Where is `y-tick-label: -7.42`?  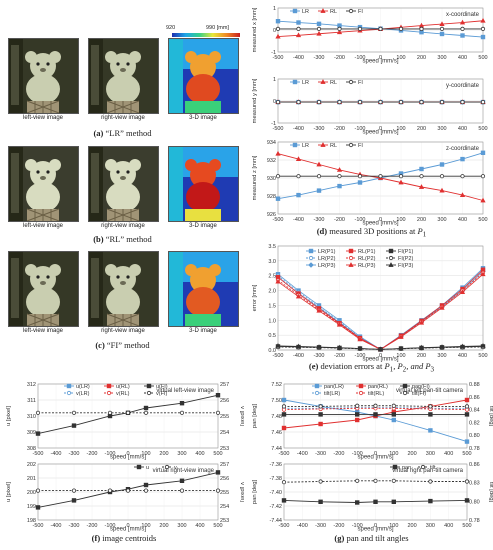 y-tick-label: -7.42 is located at coordinates (275, 507).